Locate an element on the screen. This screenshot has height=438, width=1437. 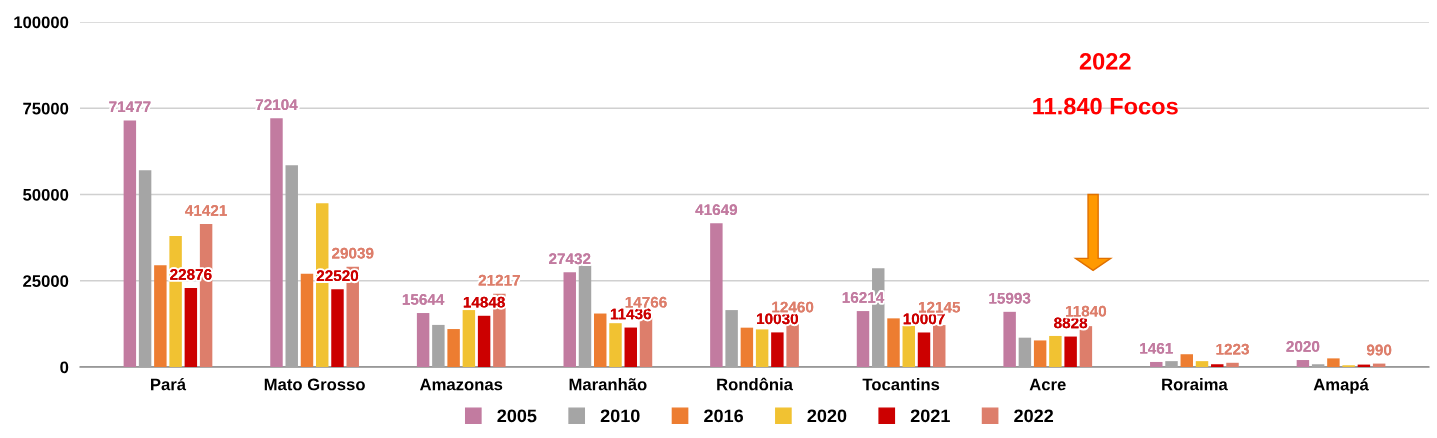
legend-label: 2020 is located at coordinates (827, 416).